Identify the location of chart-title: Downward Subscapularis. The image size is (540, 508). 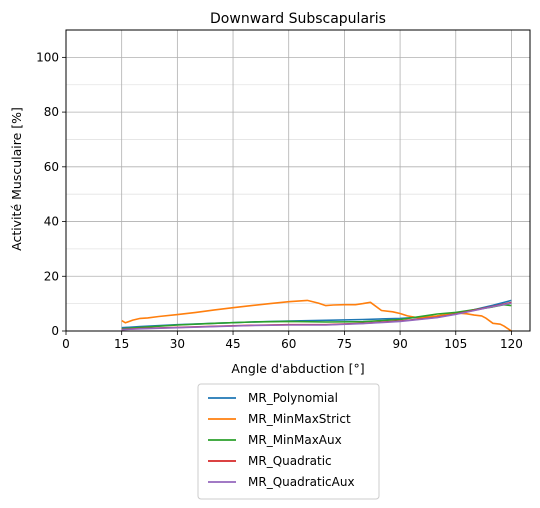
(298, 19).